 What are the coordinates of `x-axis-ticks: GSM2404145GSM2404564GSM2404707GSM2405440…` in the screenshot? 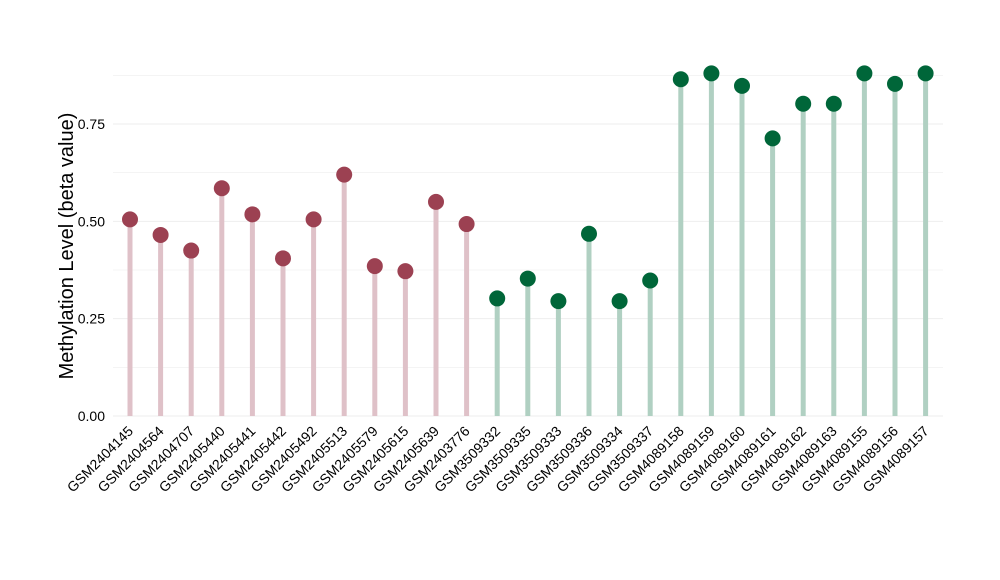 It's located at (498, 459).